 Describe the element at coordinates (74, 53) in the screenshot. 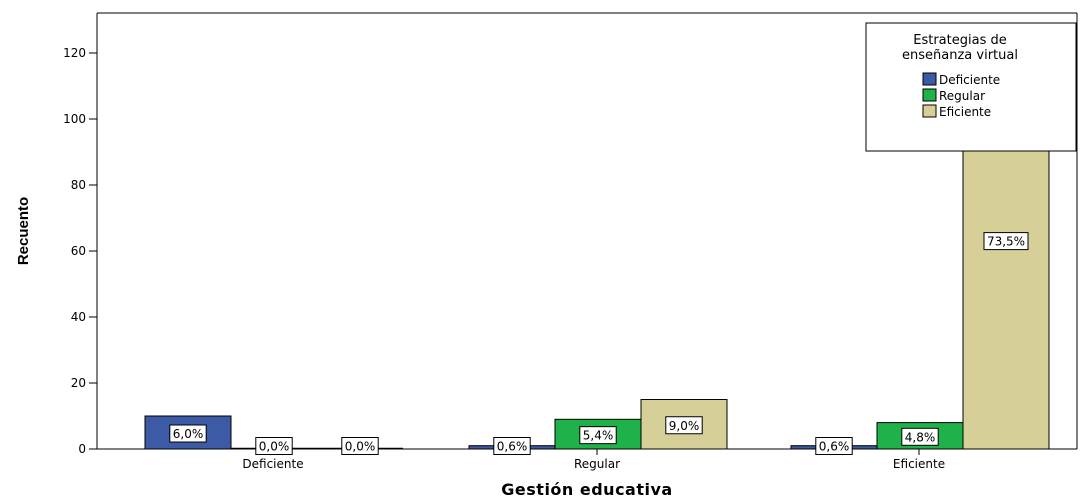

I see `y-tick-label: 120` at that location.